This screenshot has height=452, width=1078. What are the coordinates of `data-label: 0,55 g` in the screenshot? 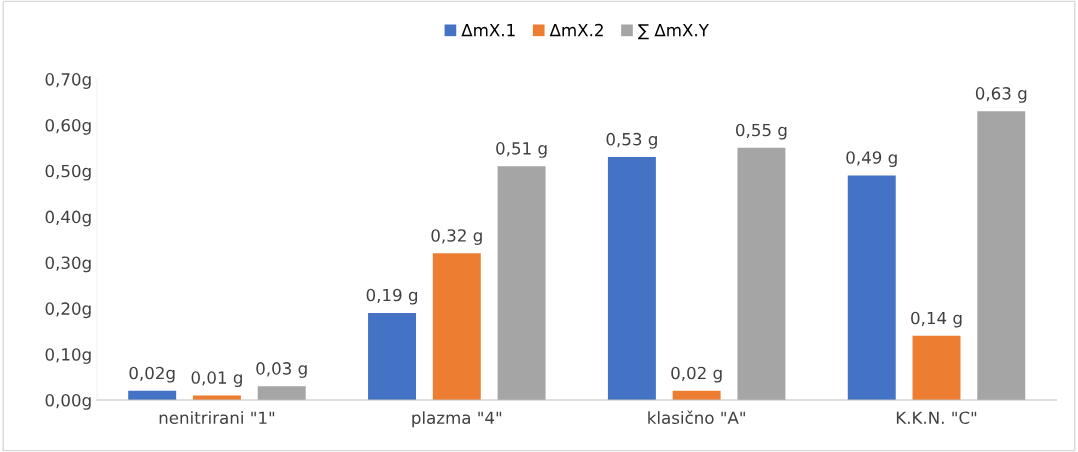 It's located at (761, 131).